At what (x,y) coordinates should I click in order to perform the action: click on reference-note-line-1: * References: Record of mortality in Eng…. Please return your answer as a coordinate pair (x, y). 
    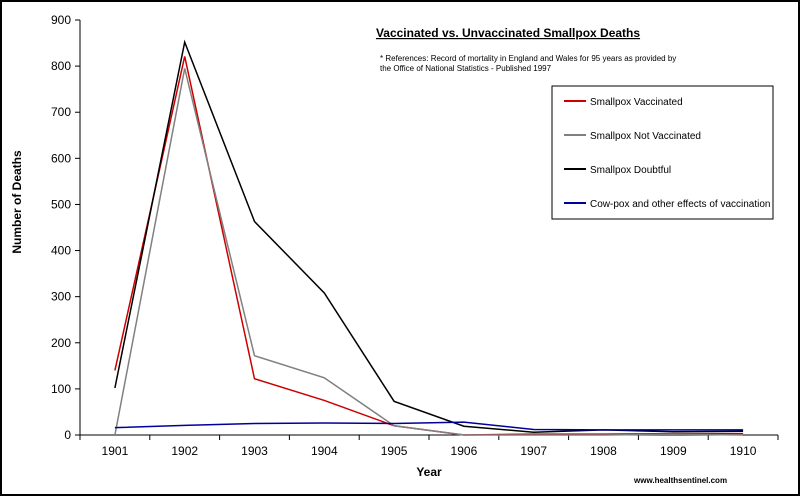
    Looking at the image, I should click on (528, 58).